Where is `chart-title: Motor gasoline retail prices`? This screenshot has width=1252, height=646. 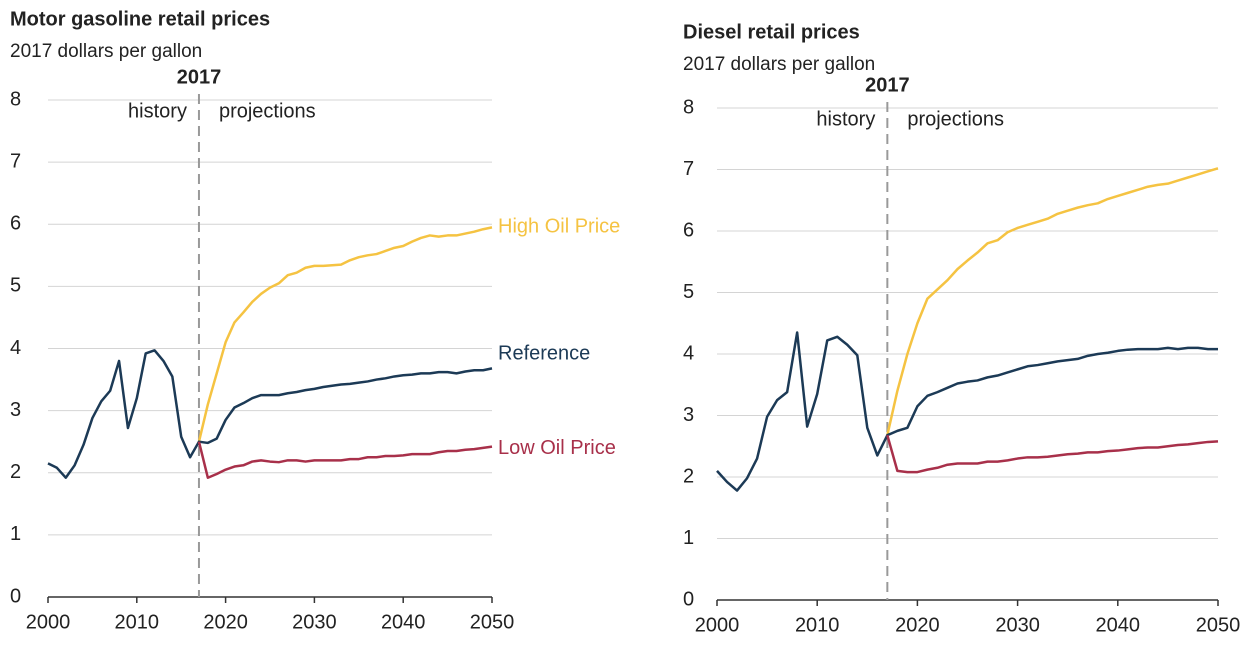 chart-title: Motor gasoline retail prices is located at coordinates (140, 19).